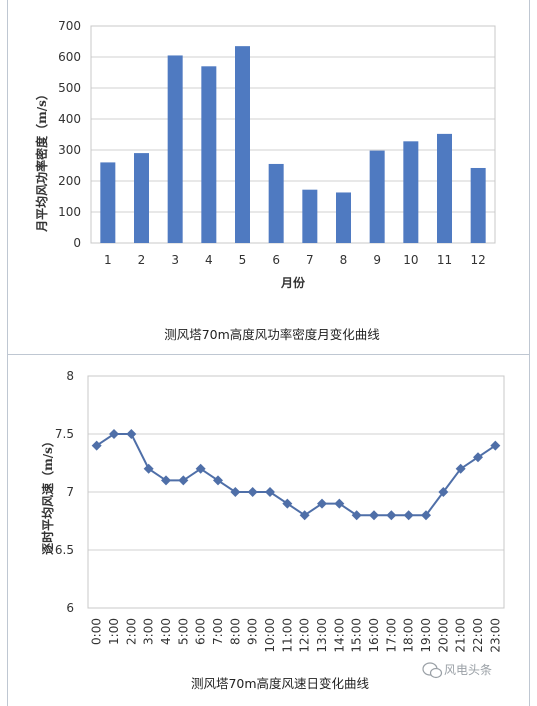  Describe the element at coordinates (272, 334) in the screenshot. I see `chart-caption: 测风塔70m高度风功率密度月变化曲线` at that location.